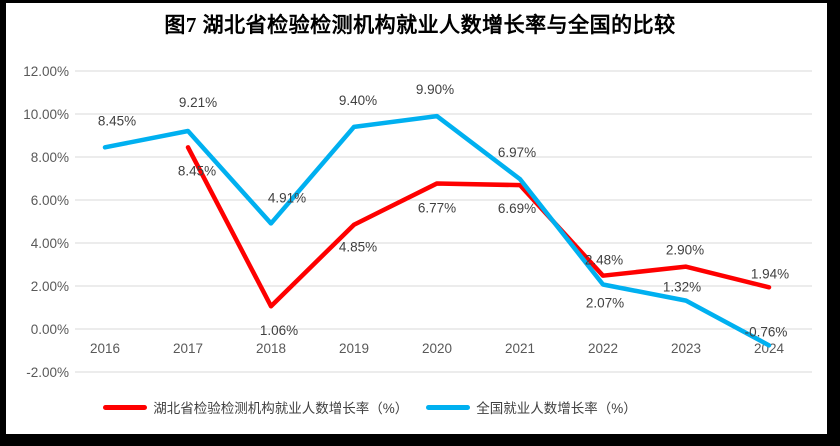 The image size is (840, 446). What do you see at coordinates (437, 348) in the screenshot?
I see `x-tick-label: 2020` at bounding box center [437, 348].